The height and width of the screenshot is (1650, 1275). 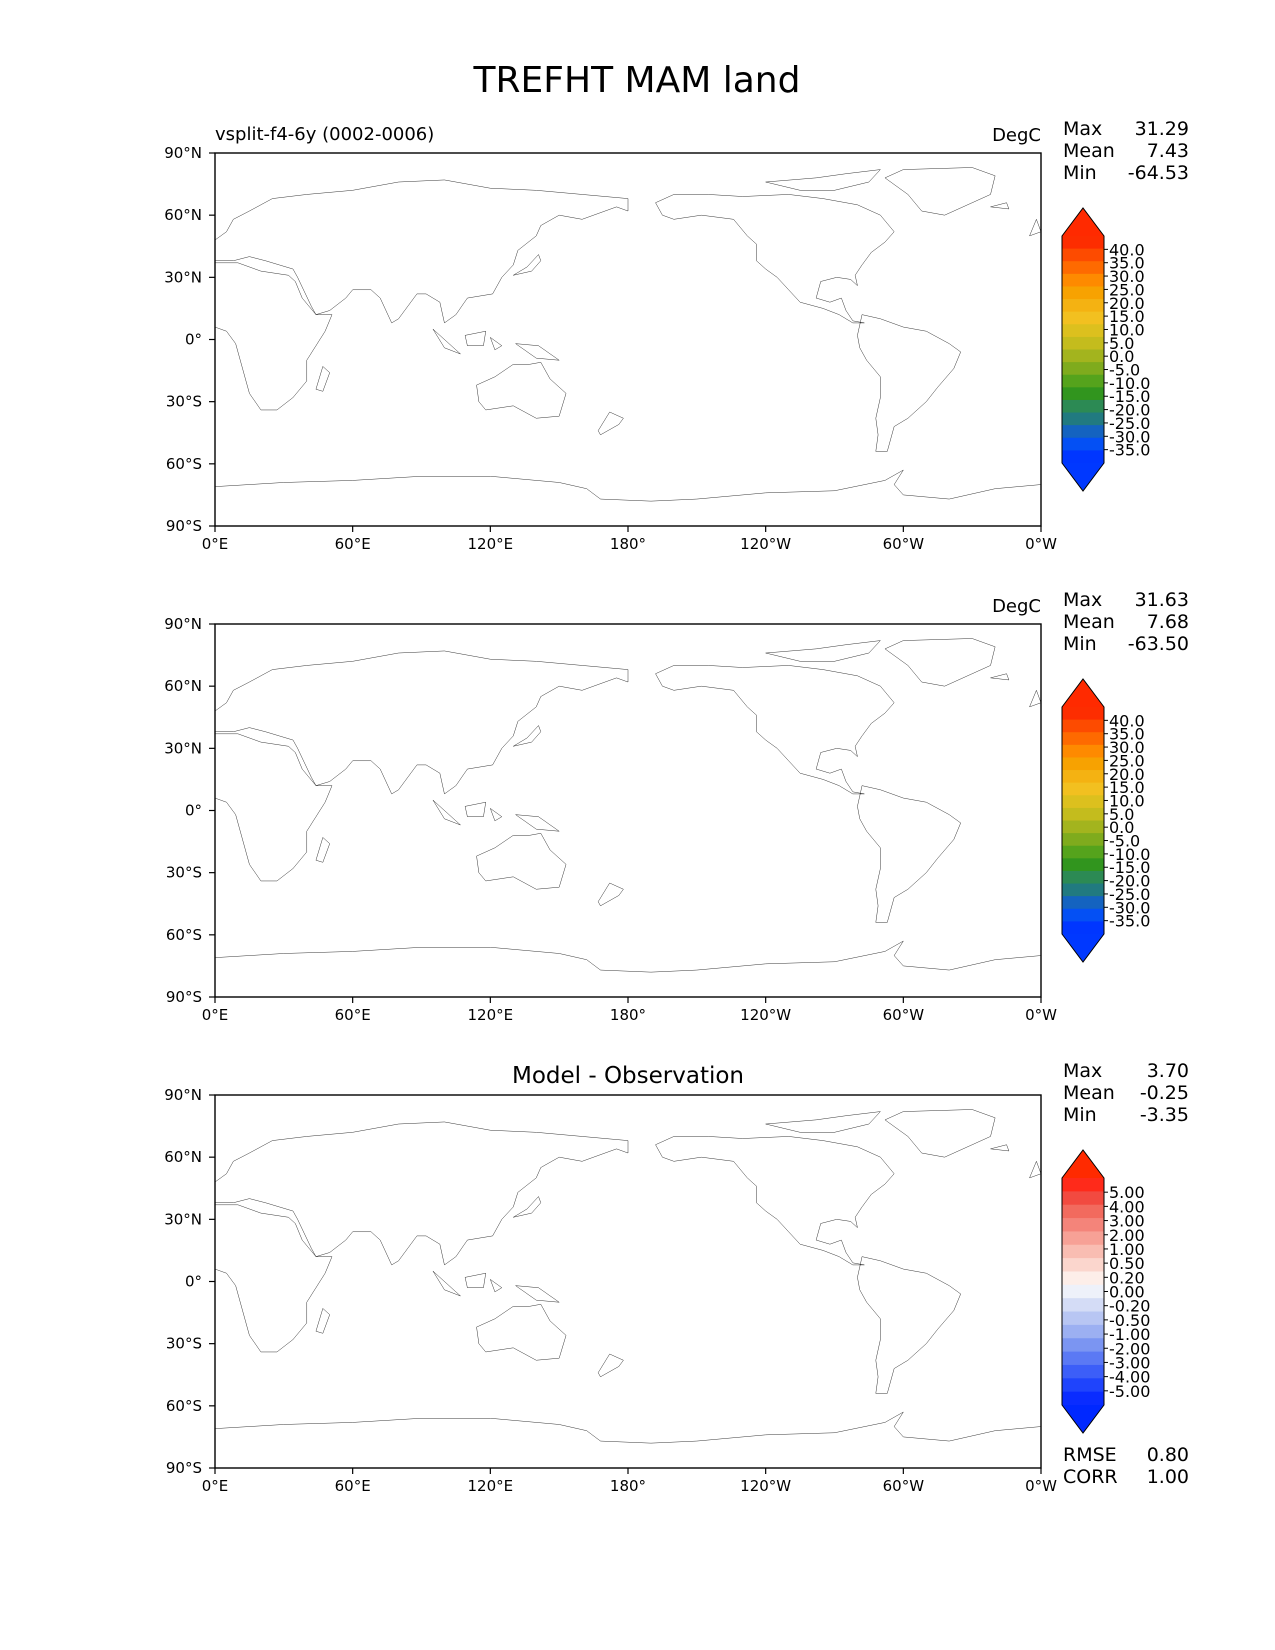 I want to click on units-label: DegC, so click(x=1016, y=135).